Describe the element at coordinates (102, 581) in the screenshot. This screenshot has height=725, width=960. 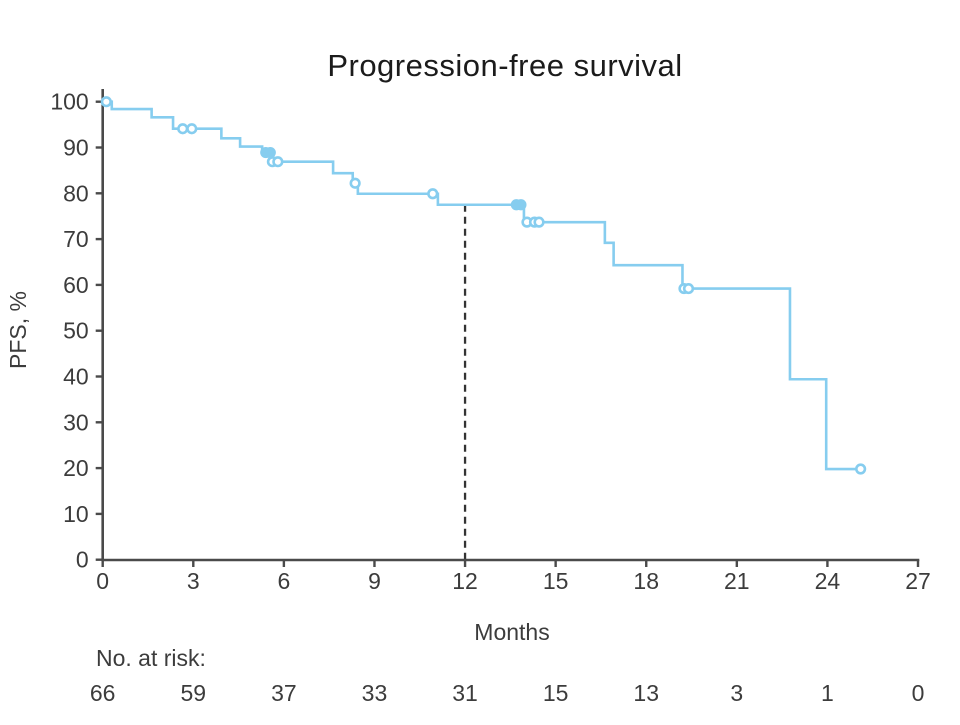
I see `x-tick-label: 0` at that location.